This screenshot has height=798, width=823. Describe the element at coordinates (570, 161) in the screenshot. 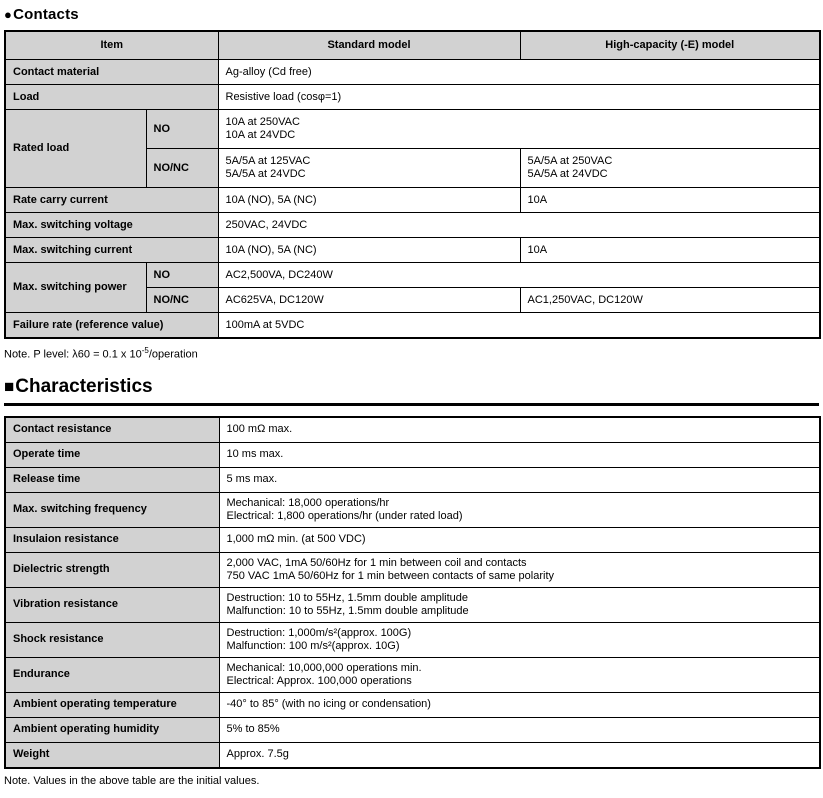

I see `value-line: 5A/5A at 250VAC` at that location.